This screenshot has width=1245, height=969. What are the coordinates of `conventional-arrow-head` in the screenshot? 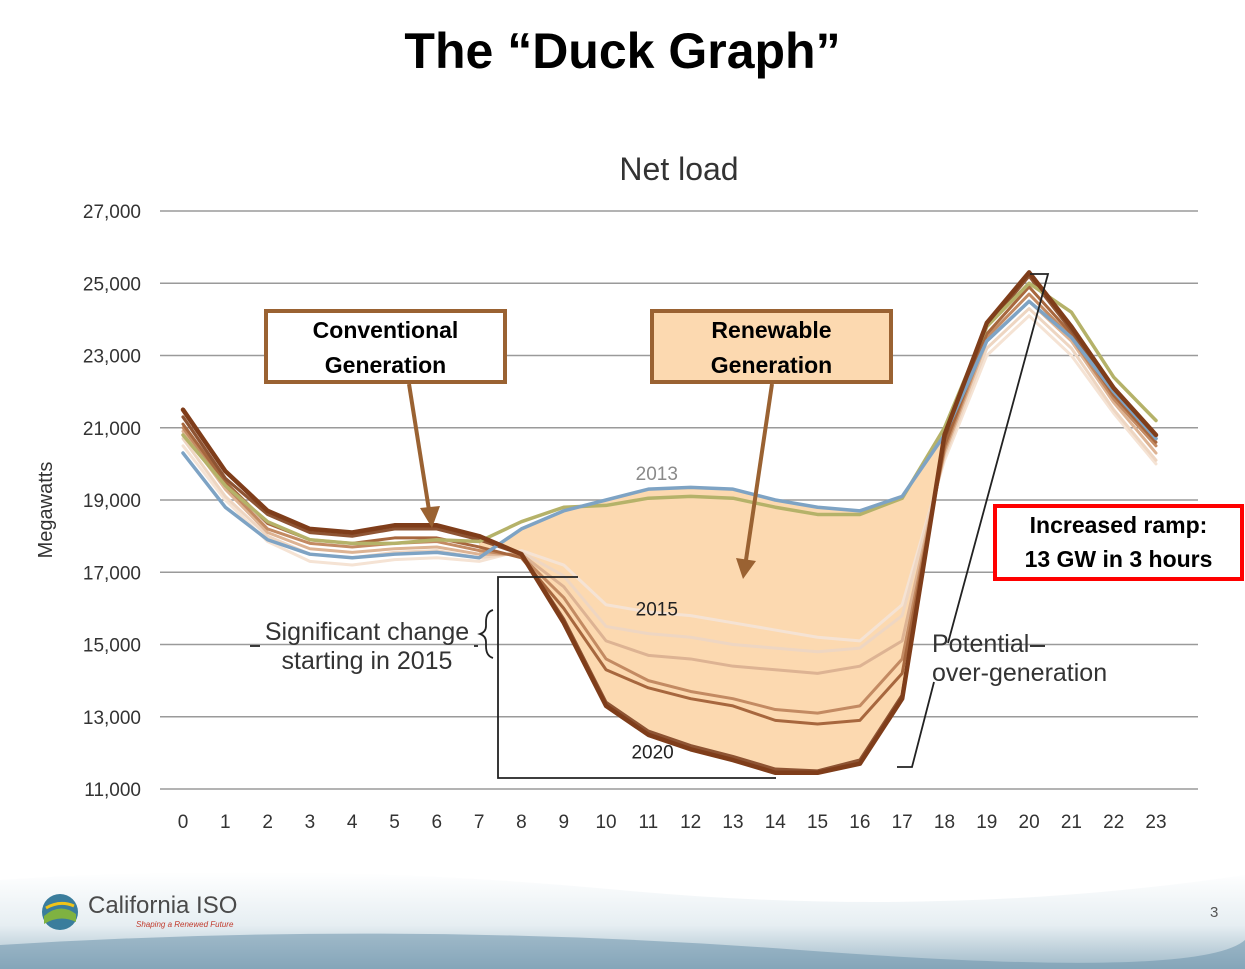 It's located at (430, 517).